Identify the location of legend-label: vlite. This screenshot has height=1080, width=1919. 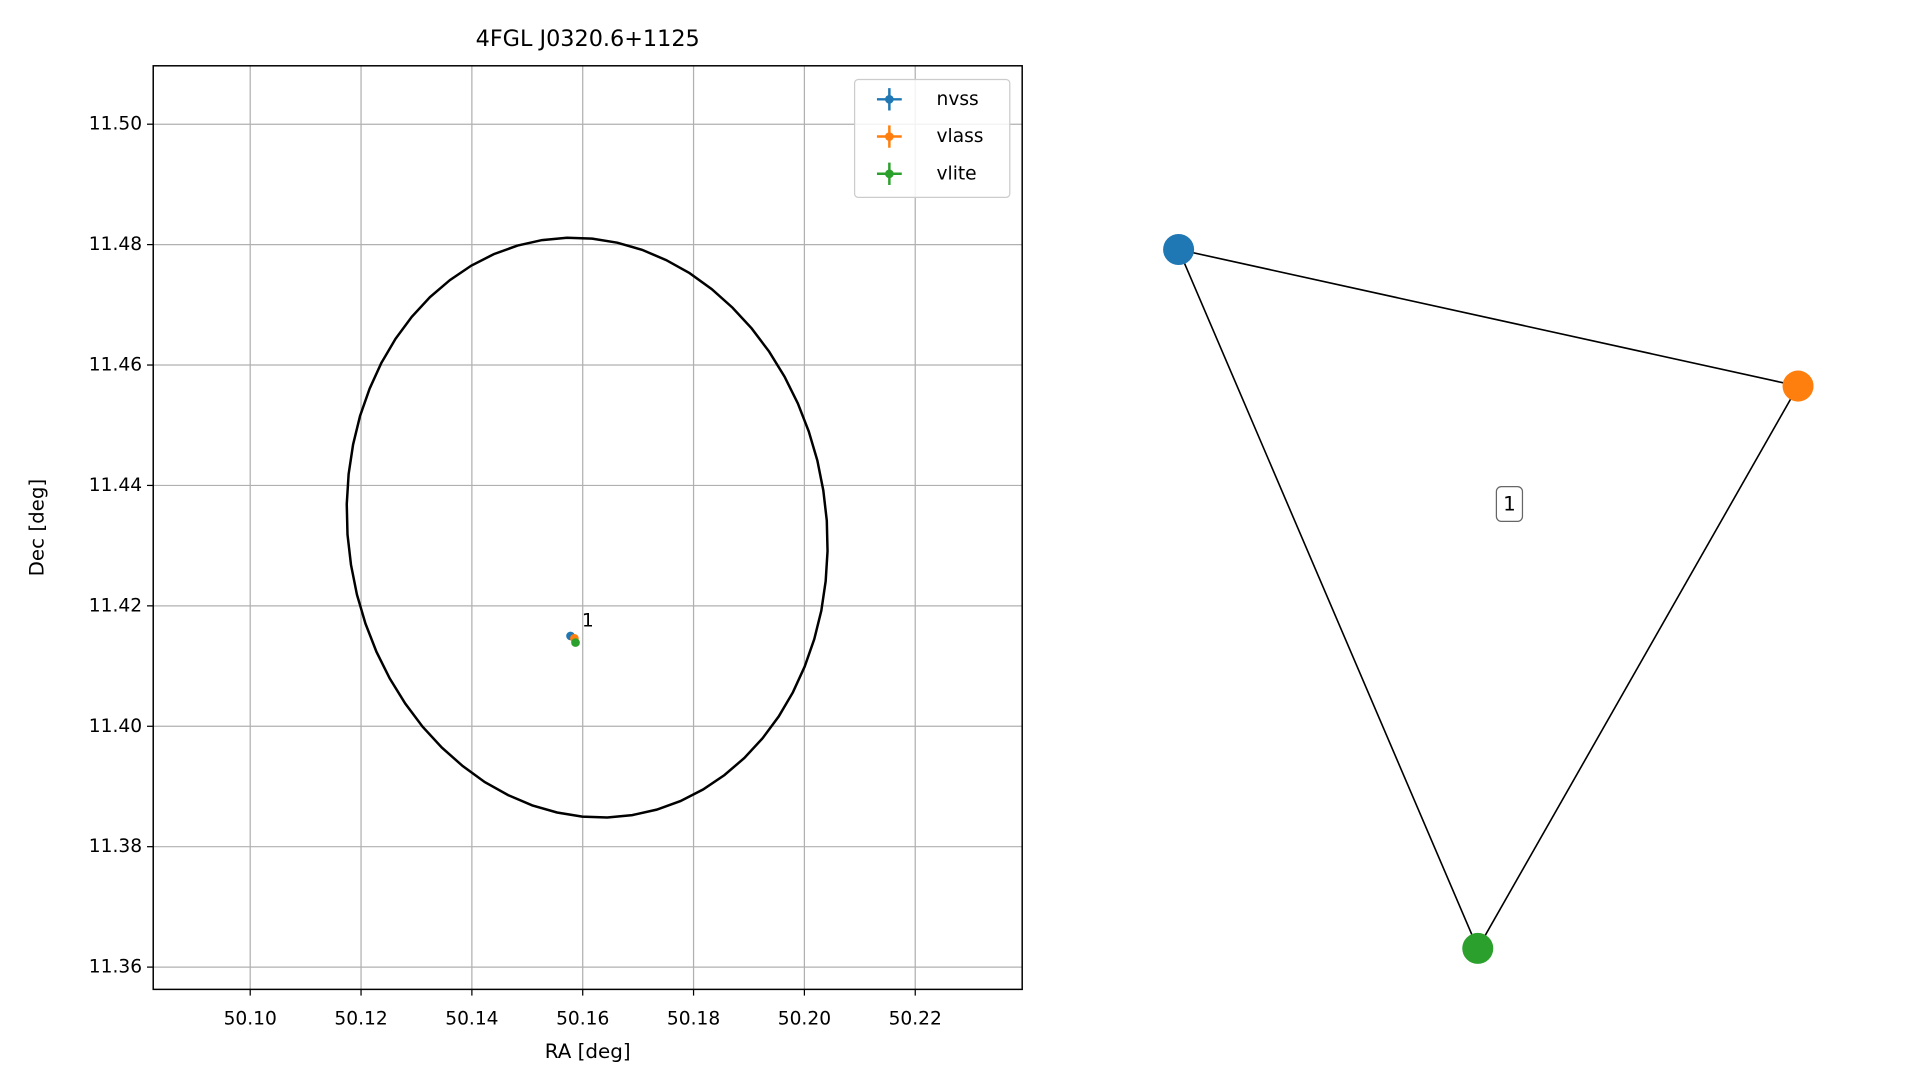
(957, 173).